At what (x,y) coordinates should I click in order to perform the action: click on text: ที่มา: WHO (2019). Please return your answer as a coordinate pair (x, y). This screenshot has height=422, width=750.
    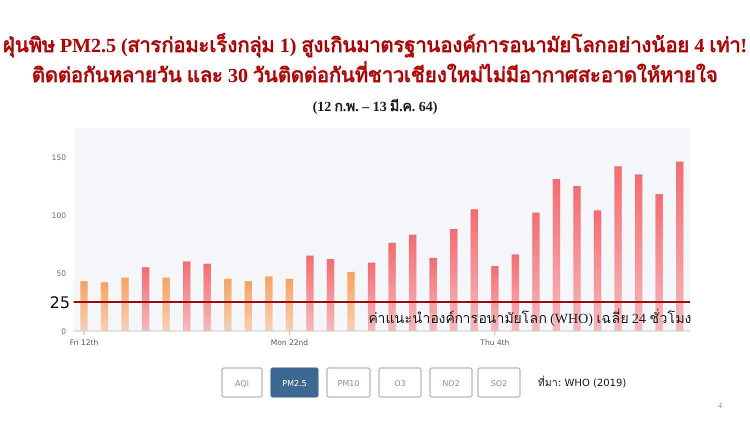
    Looking at the image, I should click on (582, 382).